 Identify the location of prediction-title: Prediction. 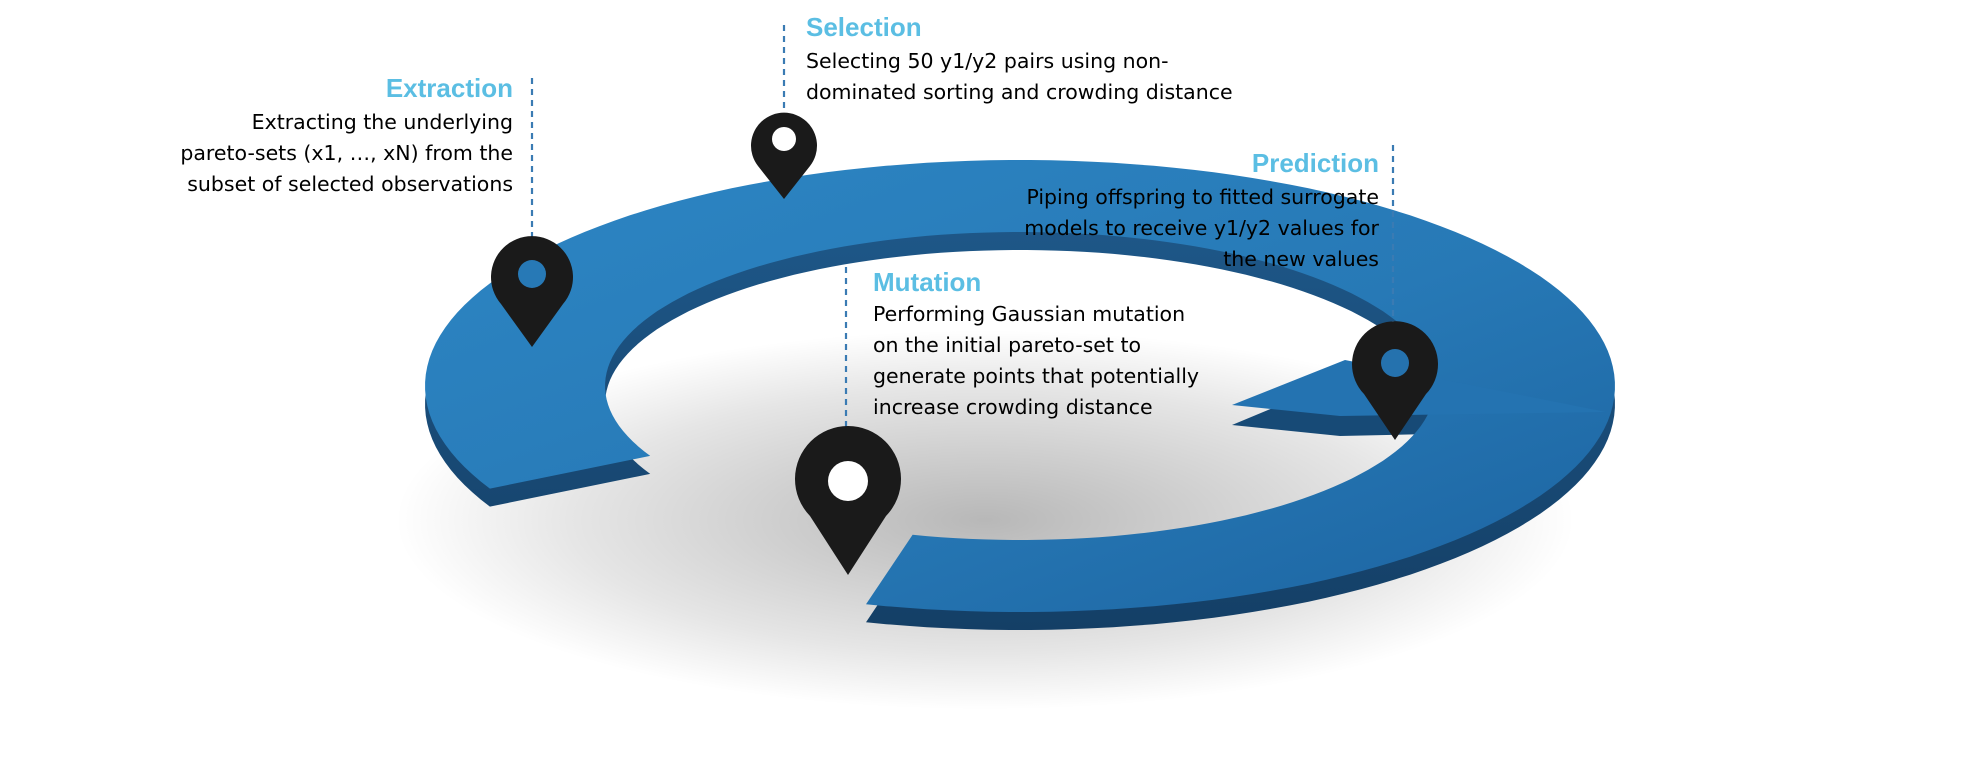
(1315, 163).